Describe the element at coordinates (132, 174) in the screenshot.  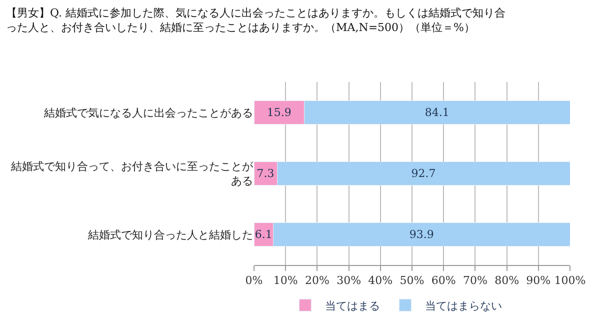
I see `y-tick-label: 結婚式で知り合って、お付き合いに至ったことがある` at that location.